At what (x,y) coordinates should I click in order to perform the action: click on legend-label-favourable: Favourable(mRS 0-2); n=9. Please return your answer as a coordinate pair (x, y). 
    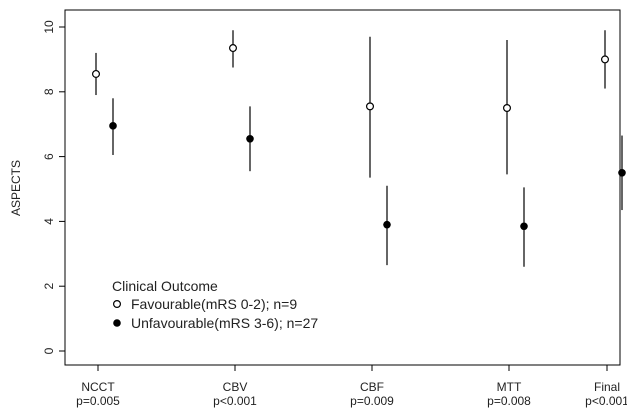
    Looking at the image, I should click on (214, 304).